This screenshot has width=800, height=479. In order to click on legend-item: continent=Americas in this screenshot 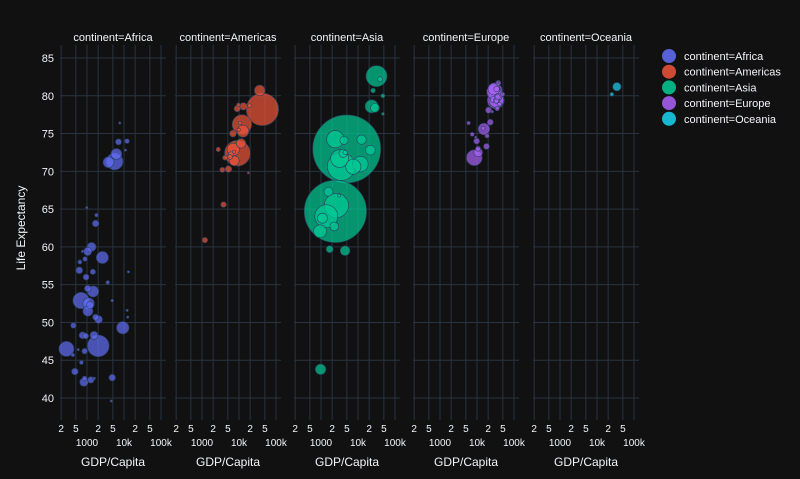, I will do `click(721, 71)`.